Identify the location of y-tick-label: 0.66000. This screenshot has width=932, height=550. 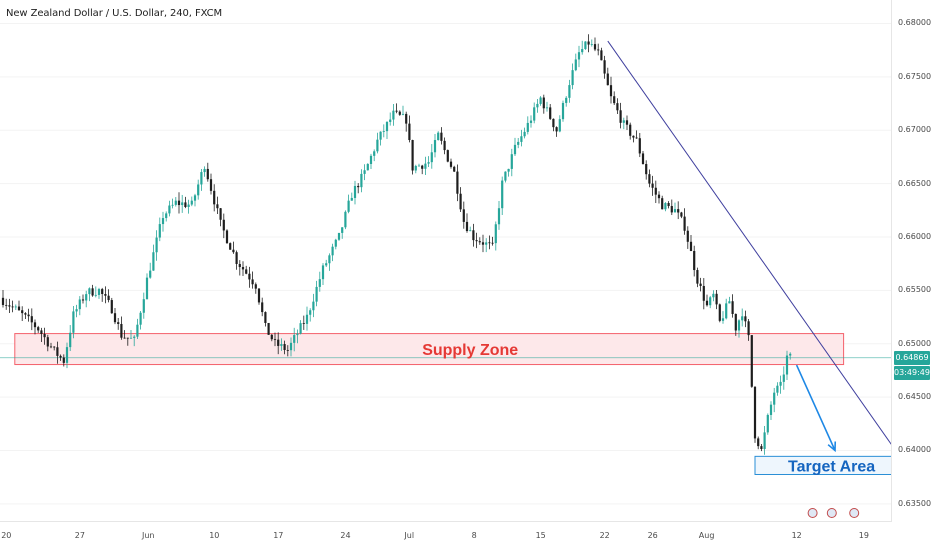
(915, 236).